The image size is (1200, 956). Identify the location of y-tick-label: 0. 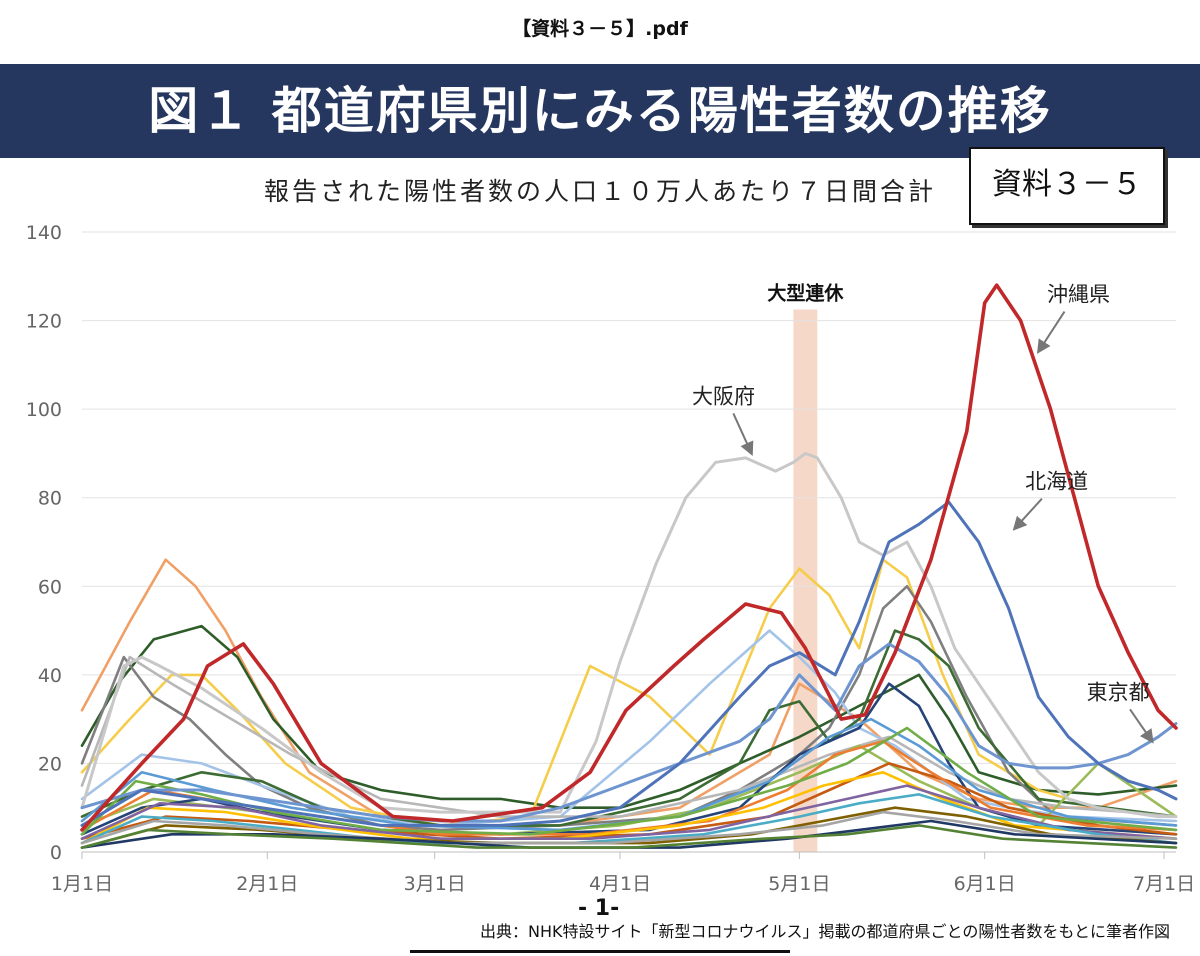
(56, 853).